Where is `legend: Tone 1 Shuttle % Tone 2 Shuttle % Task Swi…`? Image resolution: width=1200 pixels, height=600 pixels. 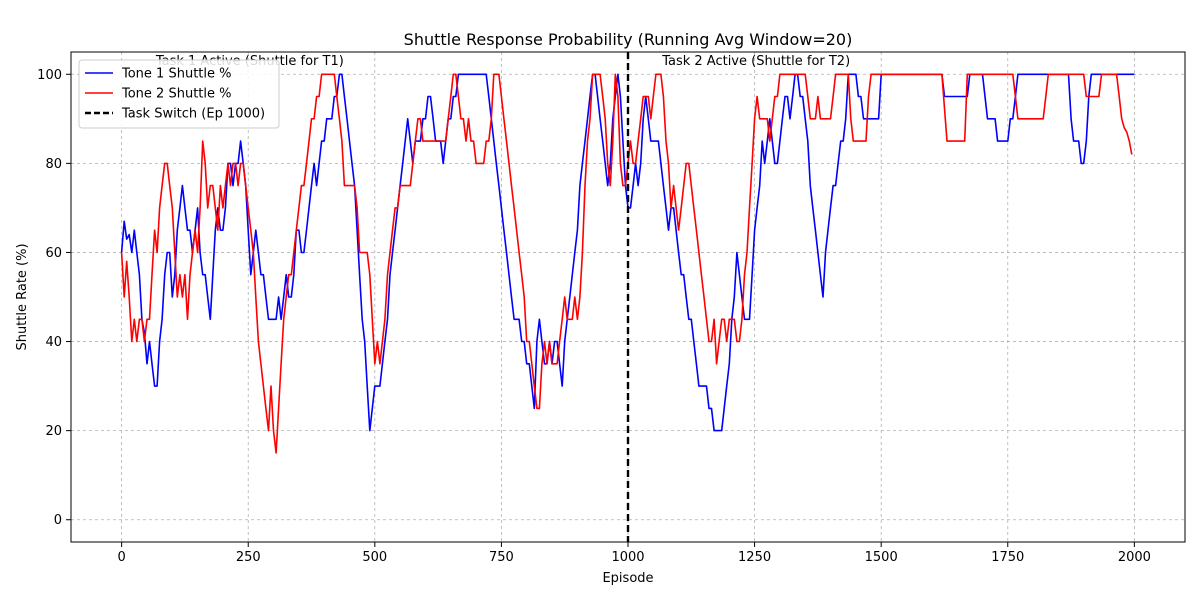
legend: Tone 1 Shuttle % Tone 2 Shuttle % Task Swi… is located at coordinates (179, 94).